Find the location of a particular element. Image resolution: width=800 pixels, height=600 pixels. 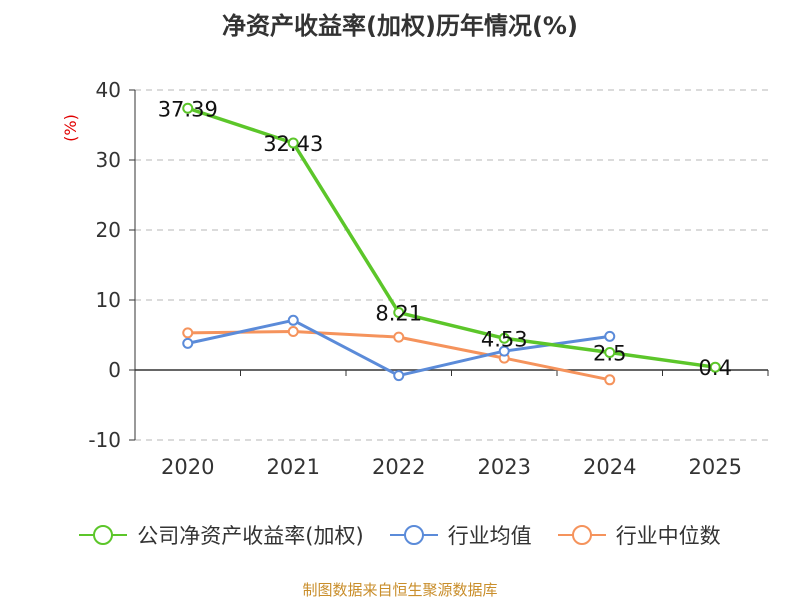

y-tick-label: 0 is located at coordinates (114, 370).